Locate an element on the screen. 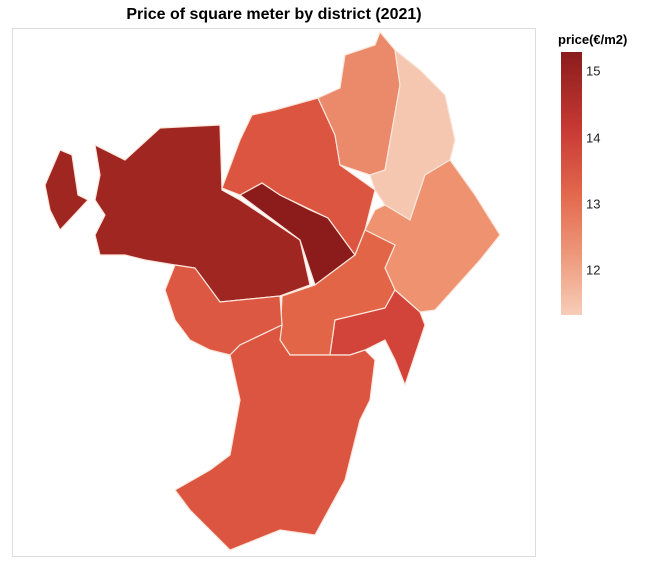  legend-color-bar is located at coordinates (571, 183).